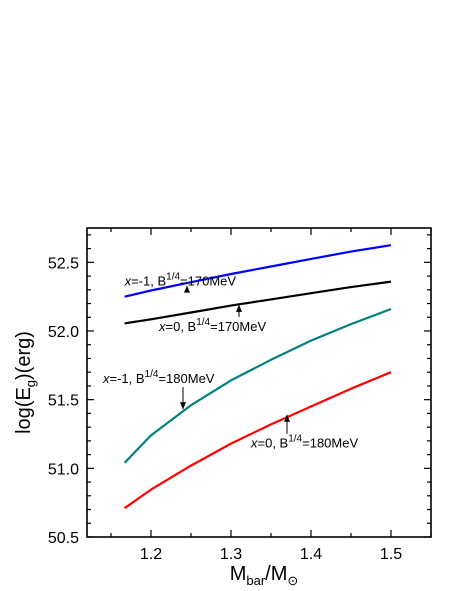 This screenshot has width=457, height=591. What do you see at coordinates (304, 442) in the screenshot?
I see `annotation-label: x=0, B1/4=180MeV` at bounding box center [304, 442].